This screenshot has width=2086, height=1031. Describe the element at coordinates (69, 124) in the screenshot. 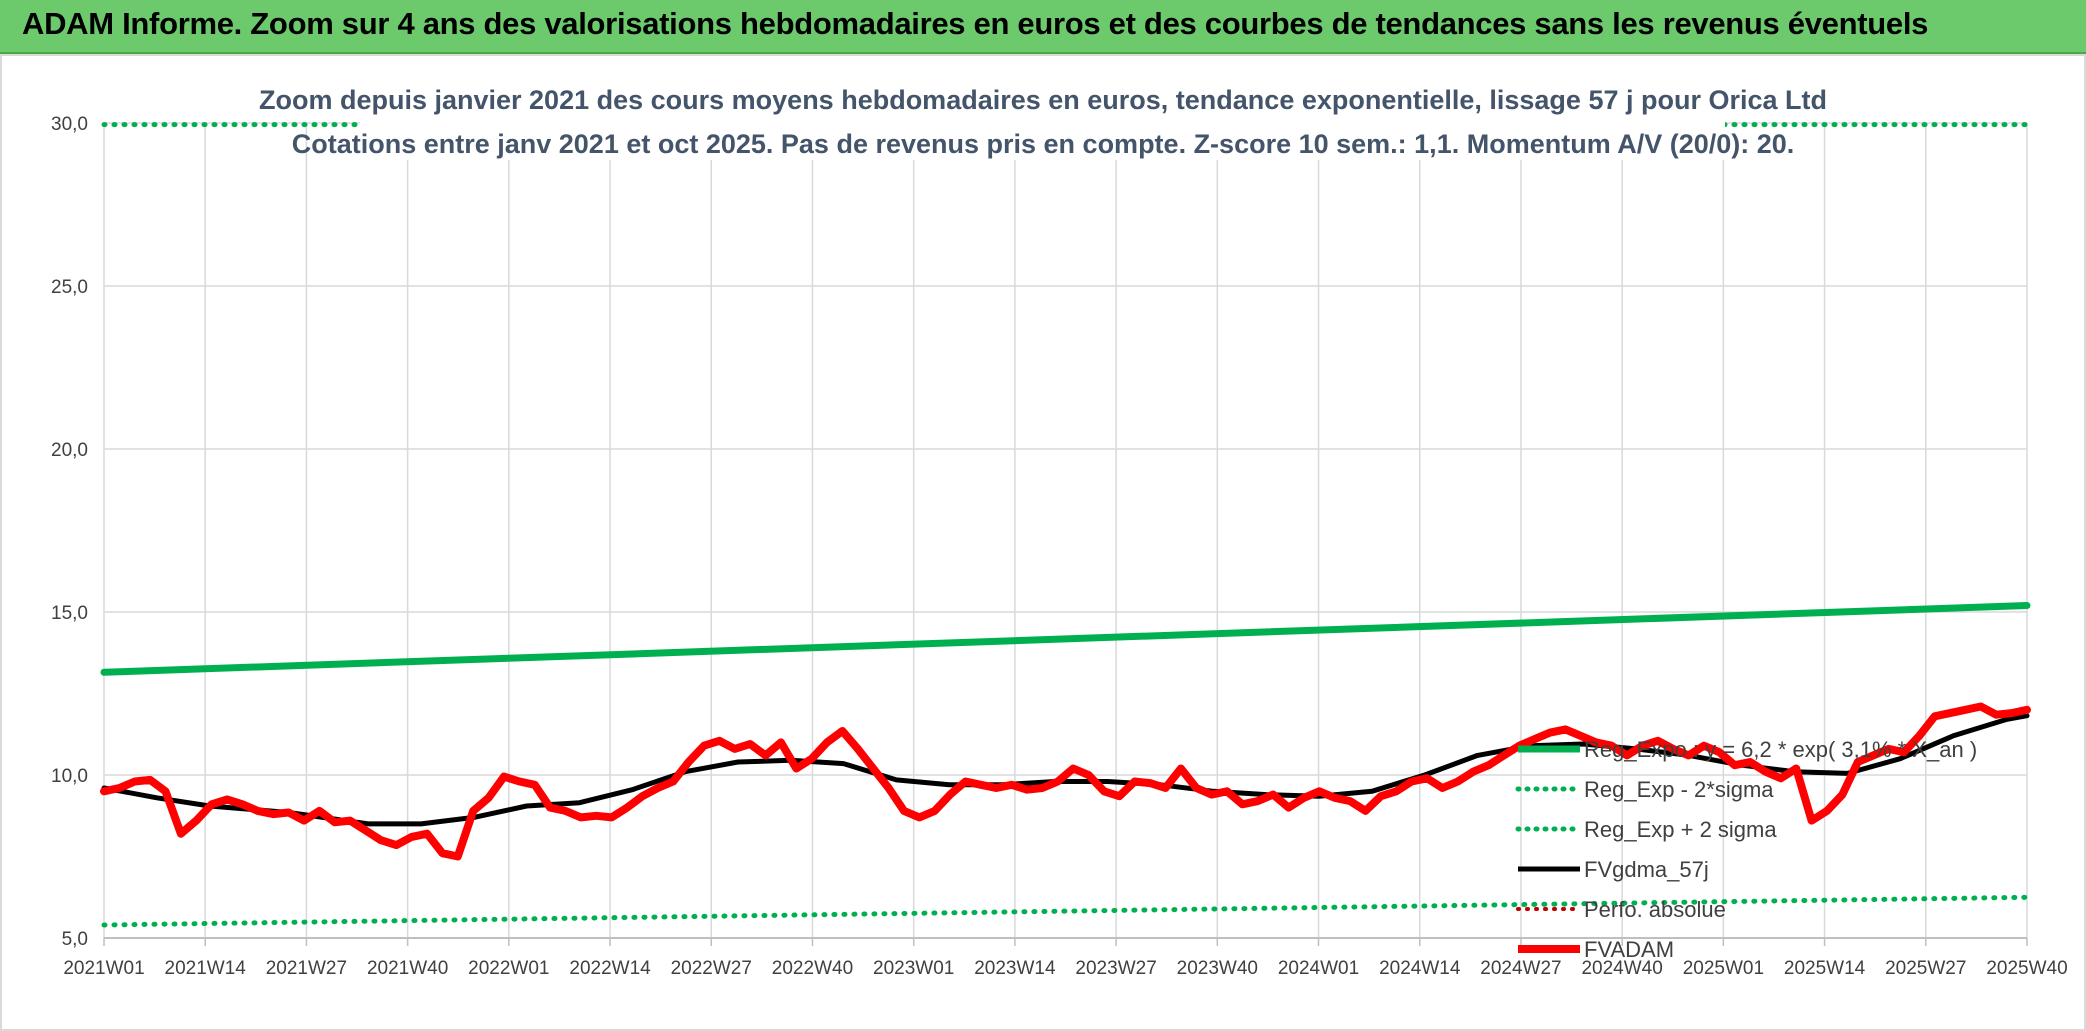

I see `y-tick-label: 30,0` at that location.